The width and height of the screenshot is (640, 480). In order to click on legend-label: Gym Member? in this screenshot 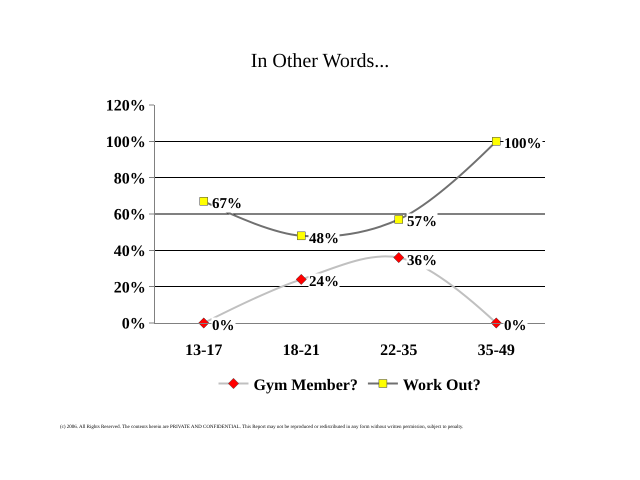, I will do `click(306, 385)`.